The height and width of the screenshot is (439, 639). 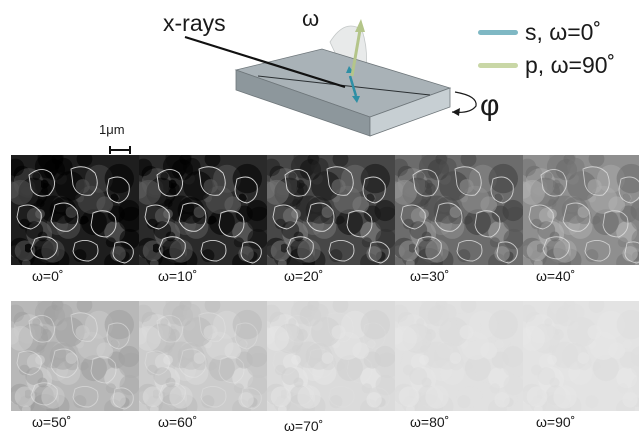 What do you see at coordinates (353, 86) in the screenshot?
I see `s-polarization-arrow` at bounding box center [353, 86].